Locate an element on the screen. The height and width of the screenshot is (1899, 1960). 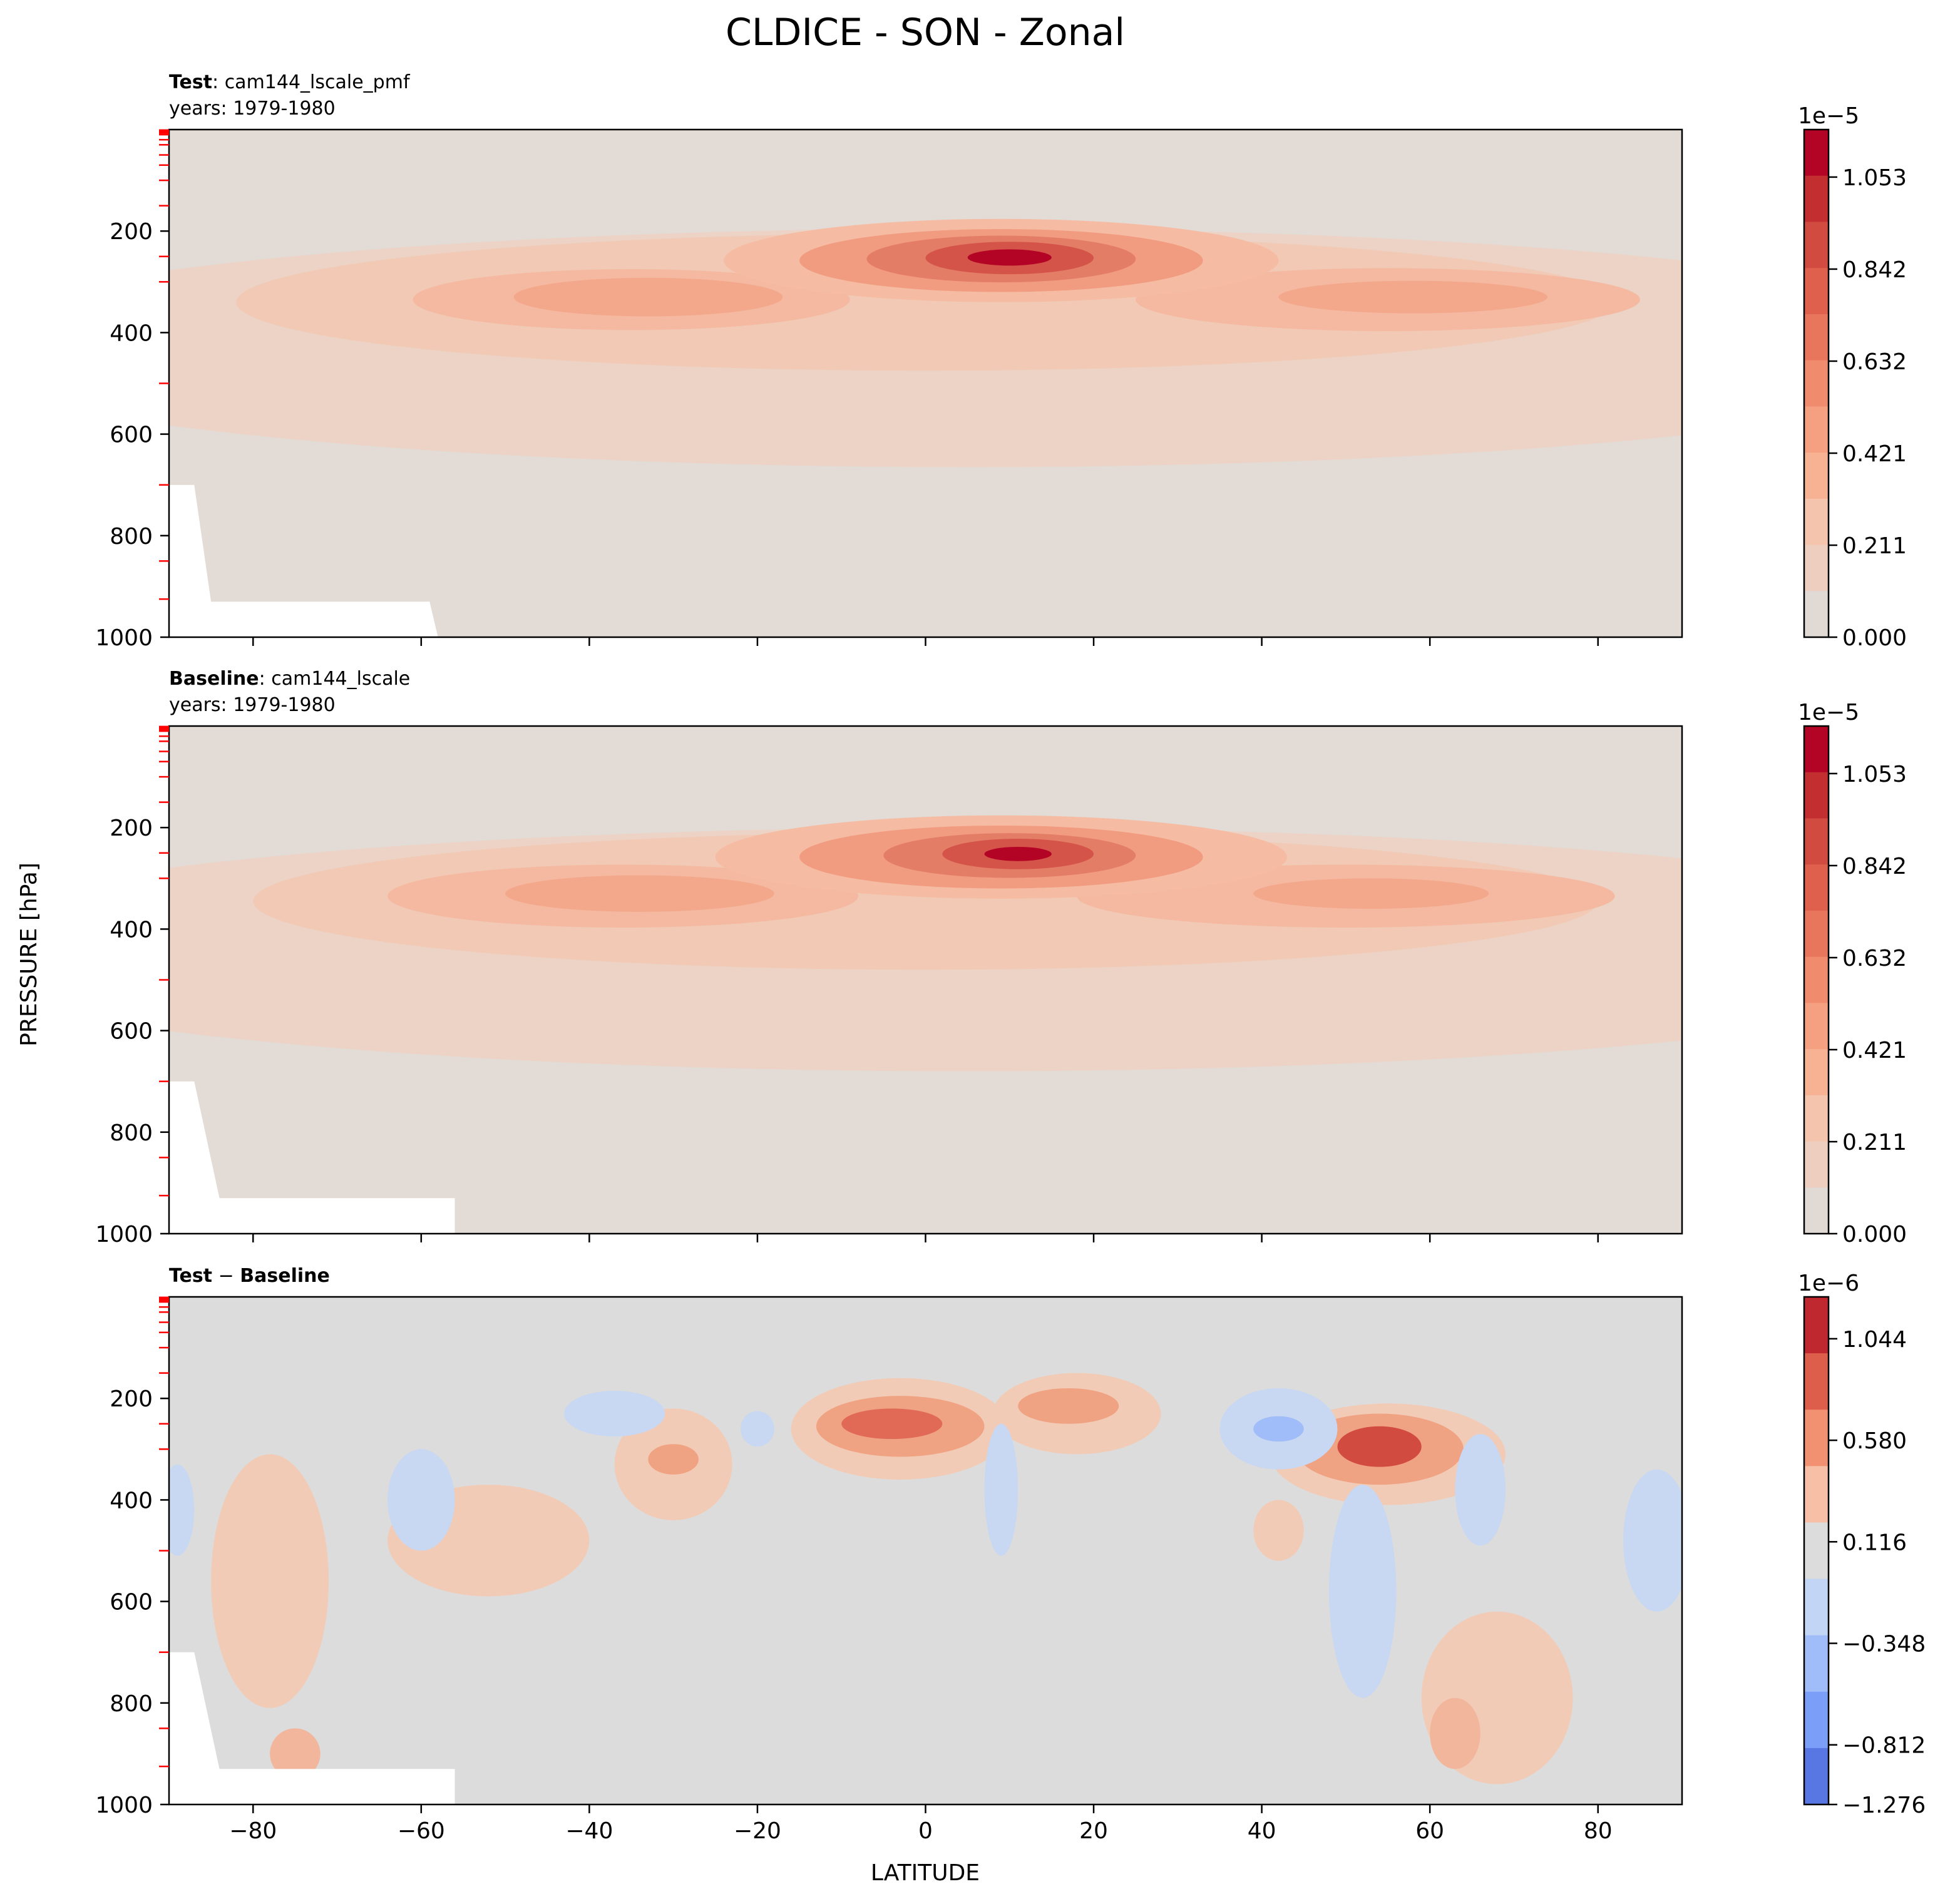
x-tick-label: 40 is located at coordinates (1262, 1831).